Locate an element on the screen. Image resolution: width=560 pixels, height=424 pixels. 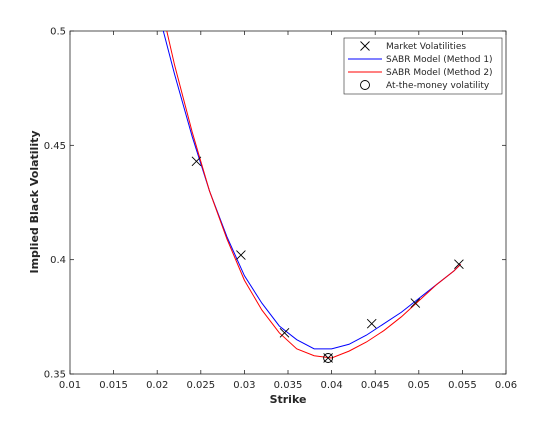
x-tick-label: 0.01 is located at coordinates (70, 385).